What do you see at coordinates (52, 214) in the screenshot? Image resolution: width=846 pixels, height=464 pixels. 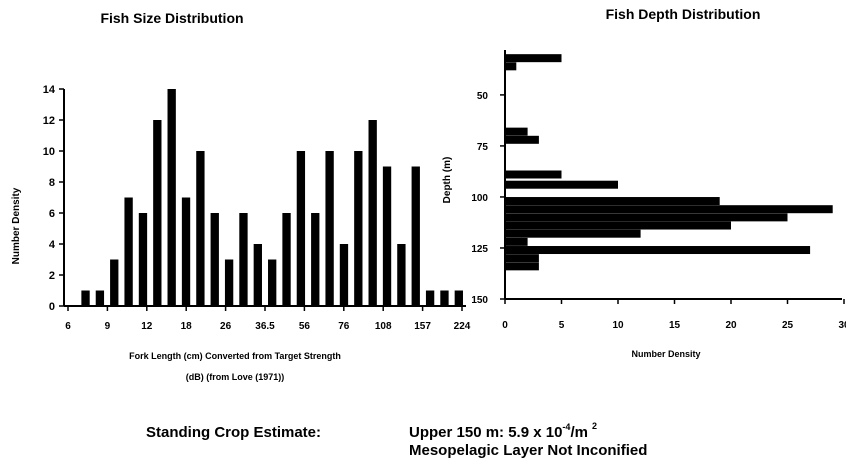 I see `size-y-tick-label: 6` at bounding box center [52, 214].